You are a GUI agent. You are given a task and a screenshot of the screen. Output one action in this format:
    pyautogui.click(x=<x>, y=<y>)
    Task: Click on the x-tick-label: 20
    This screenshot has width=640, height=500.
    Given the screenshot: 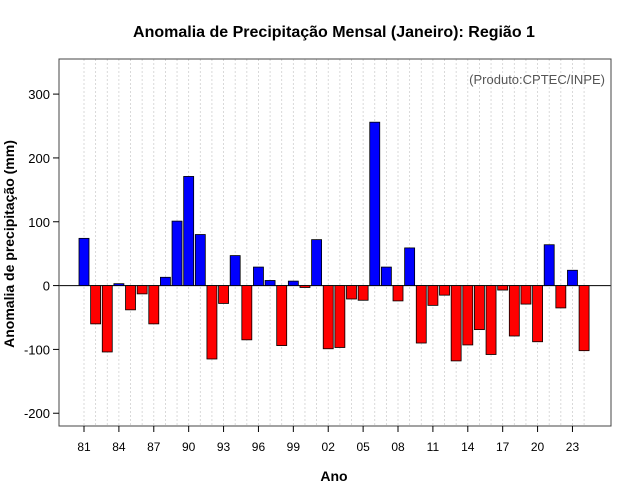 What is the action you would take?
    pyautogui.click(x=538, y=447)
    